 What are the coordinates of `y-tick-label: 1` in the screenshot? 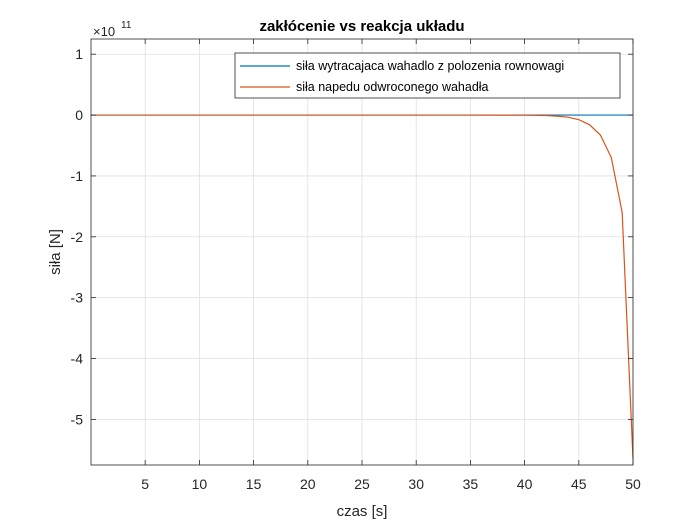 It's located at (79, 54).